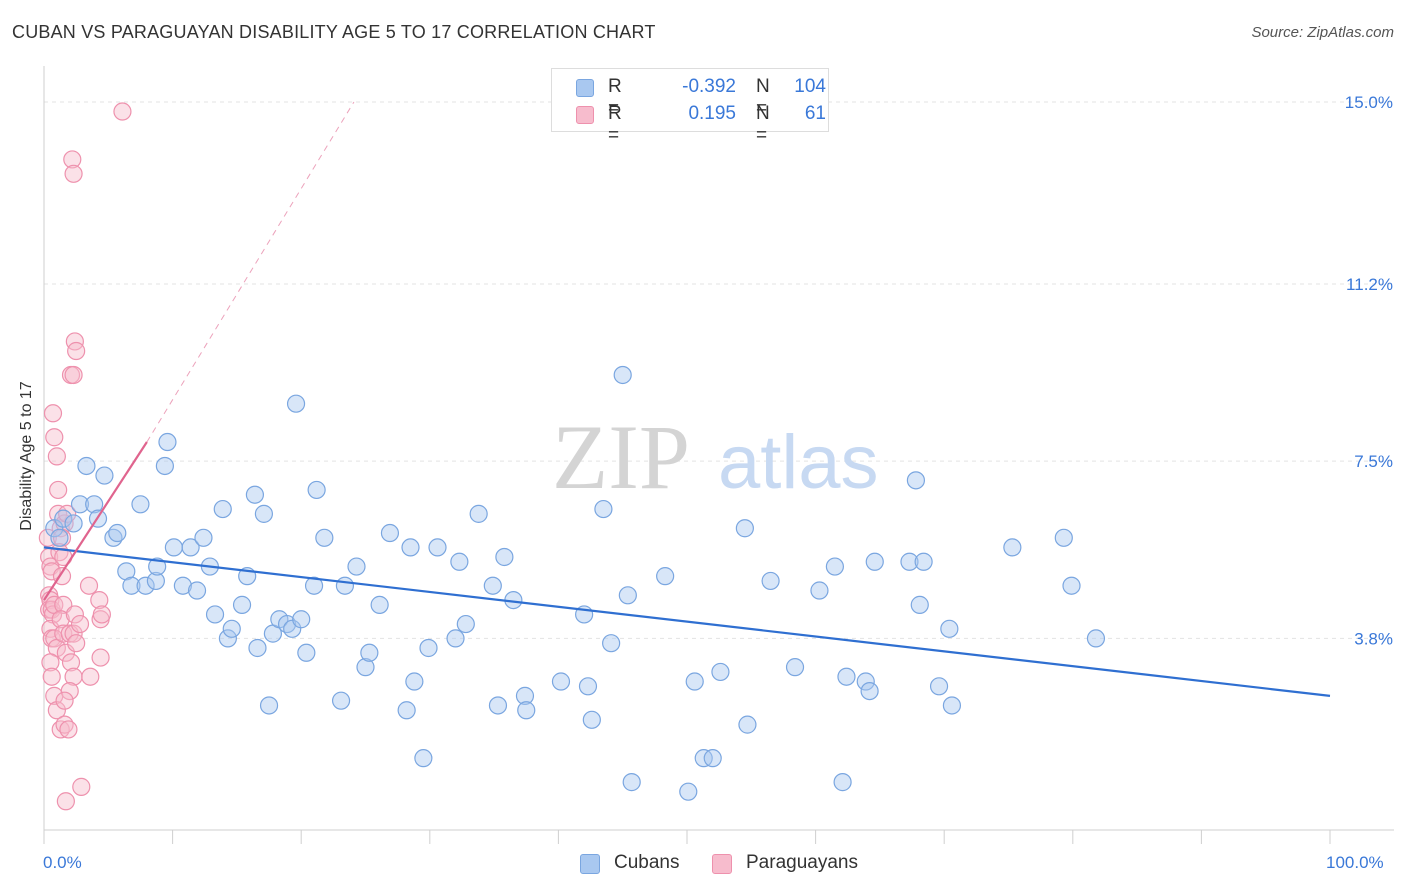 The height and width of the screenshot is (892, 1406). I want to click on watermark-zip: ZIP, so click(621, 457).